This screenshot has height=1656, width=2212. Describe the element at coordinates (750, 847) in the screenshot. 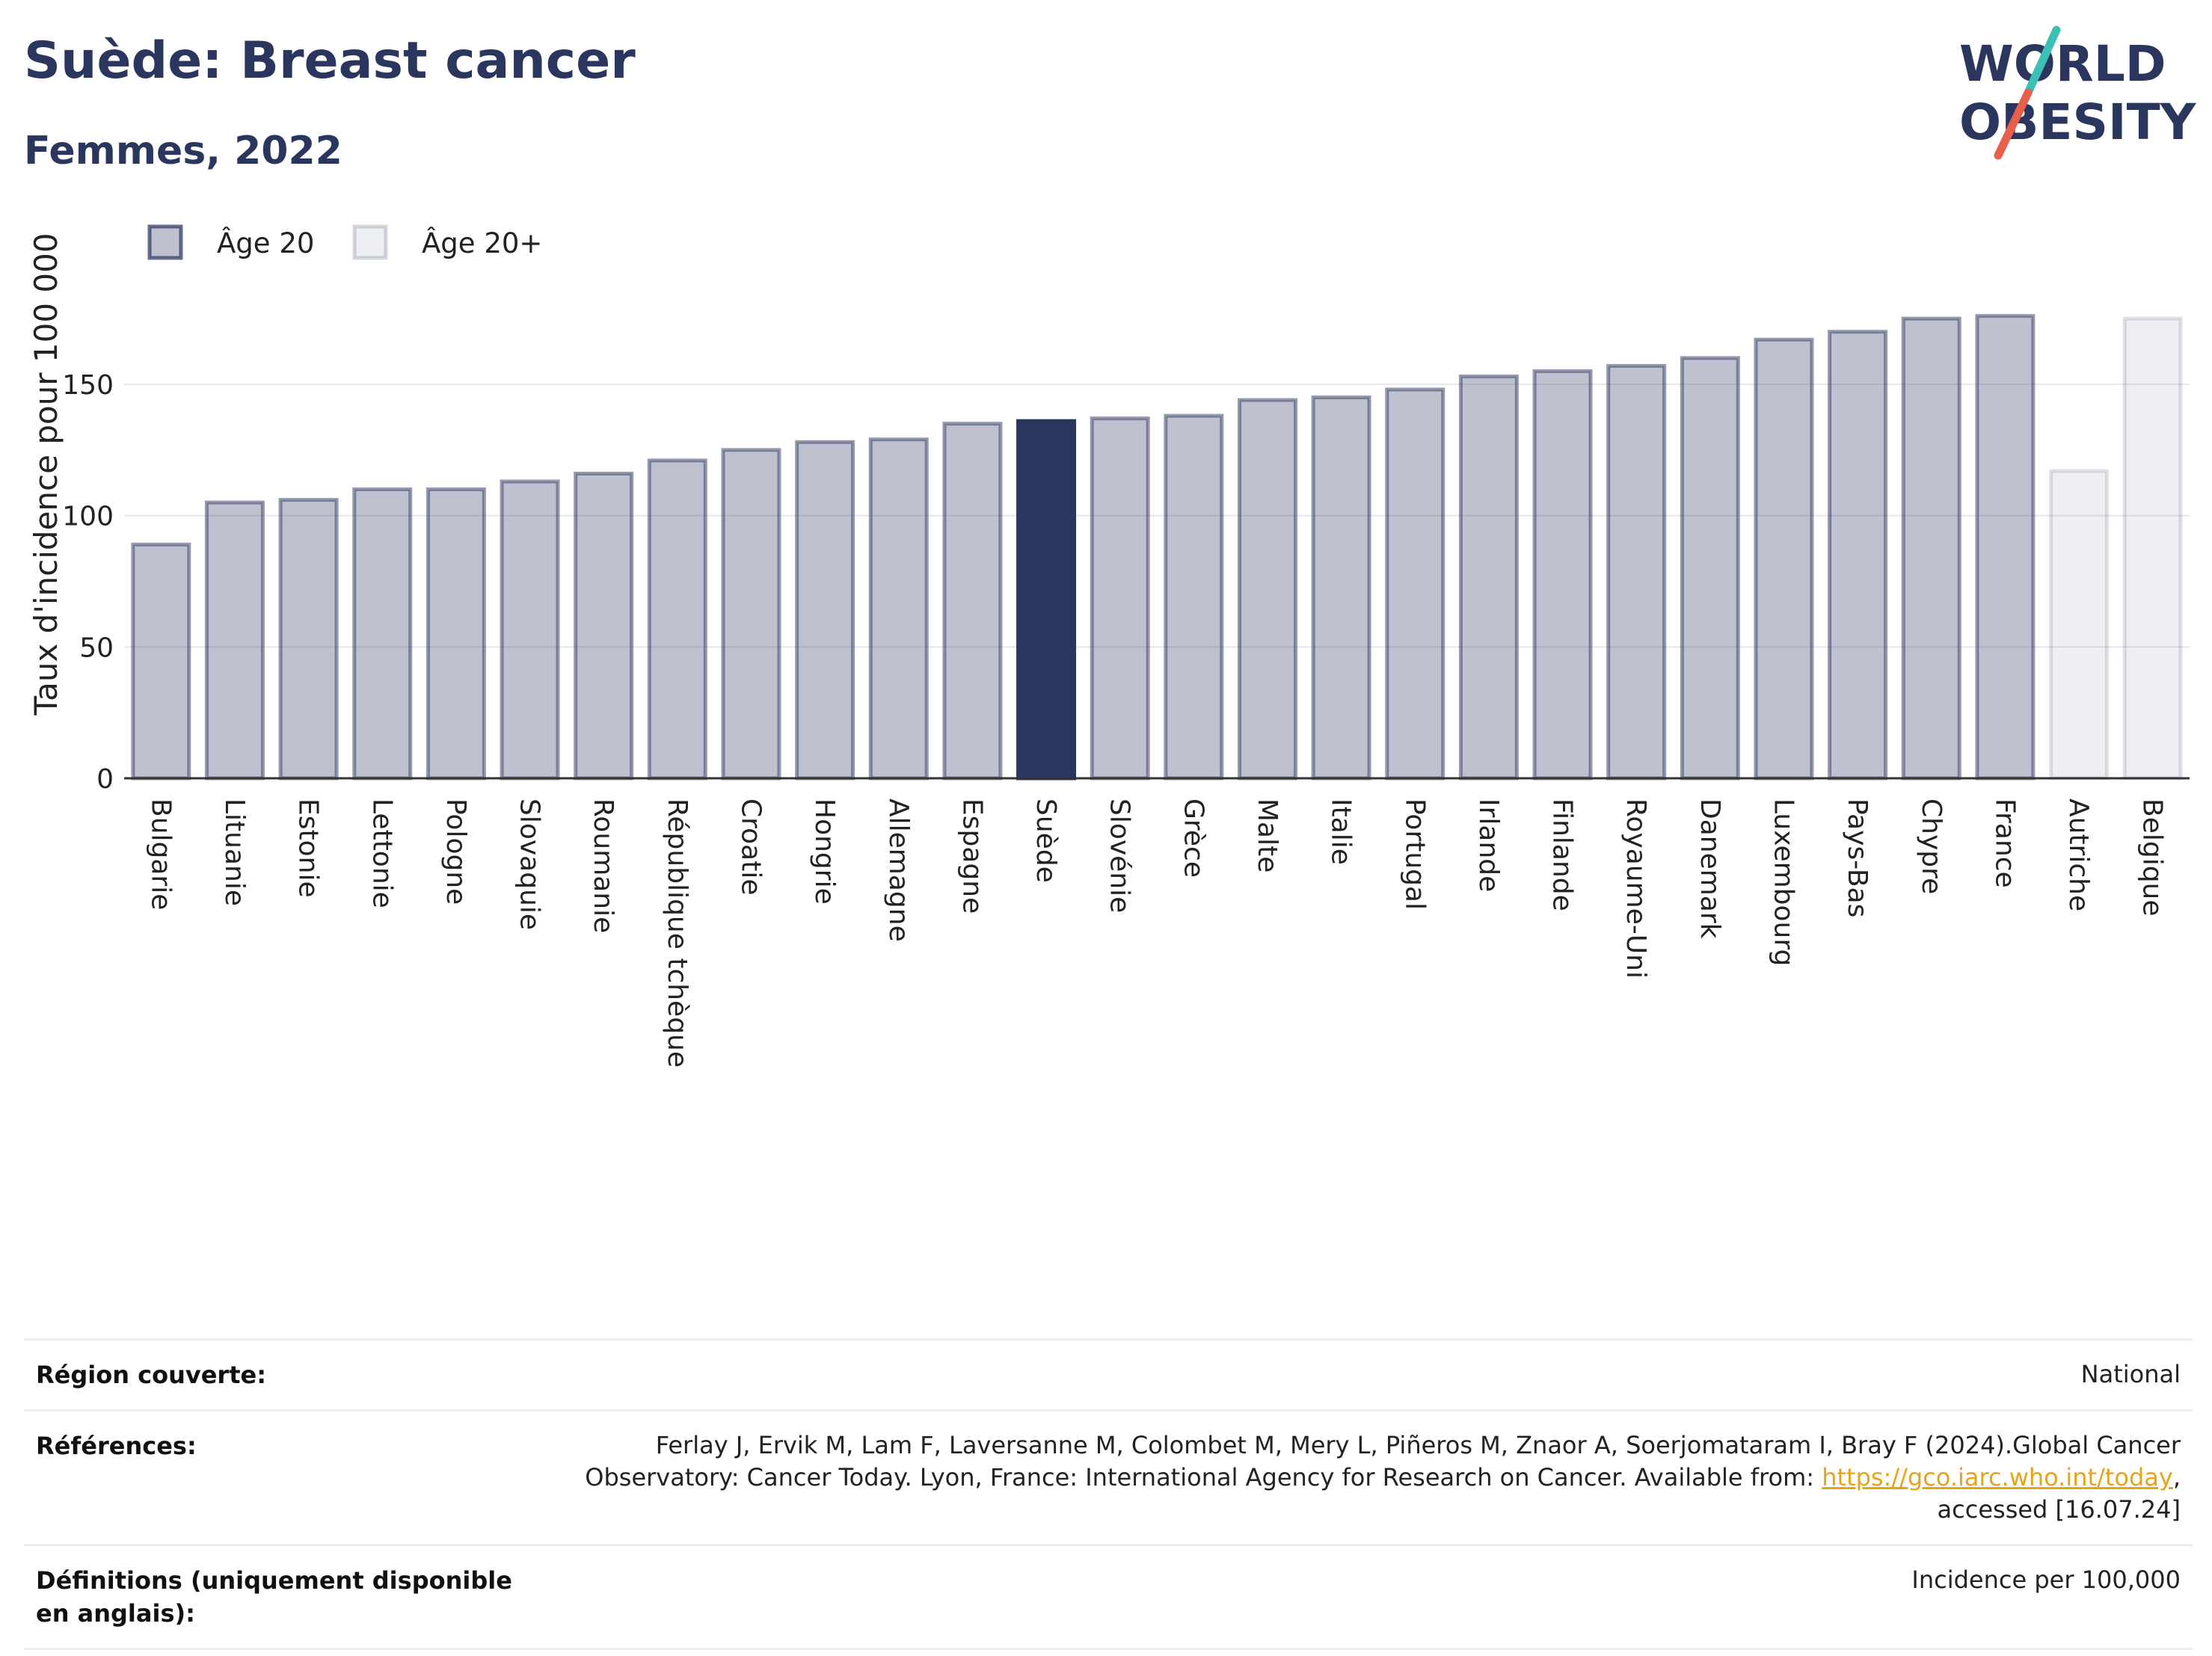

I see `x-tick-label-8: Croatie` at that location.